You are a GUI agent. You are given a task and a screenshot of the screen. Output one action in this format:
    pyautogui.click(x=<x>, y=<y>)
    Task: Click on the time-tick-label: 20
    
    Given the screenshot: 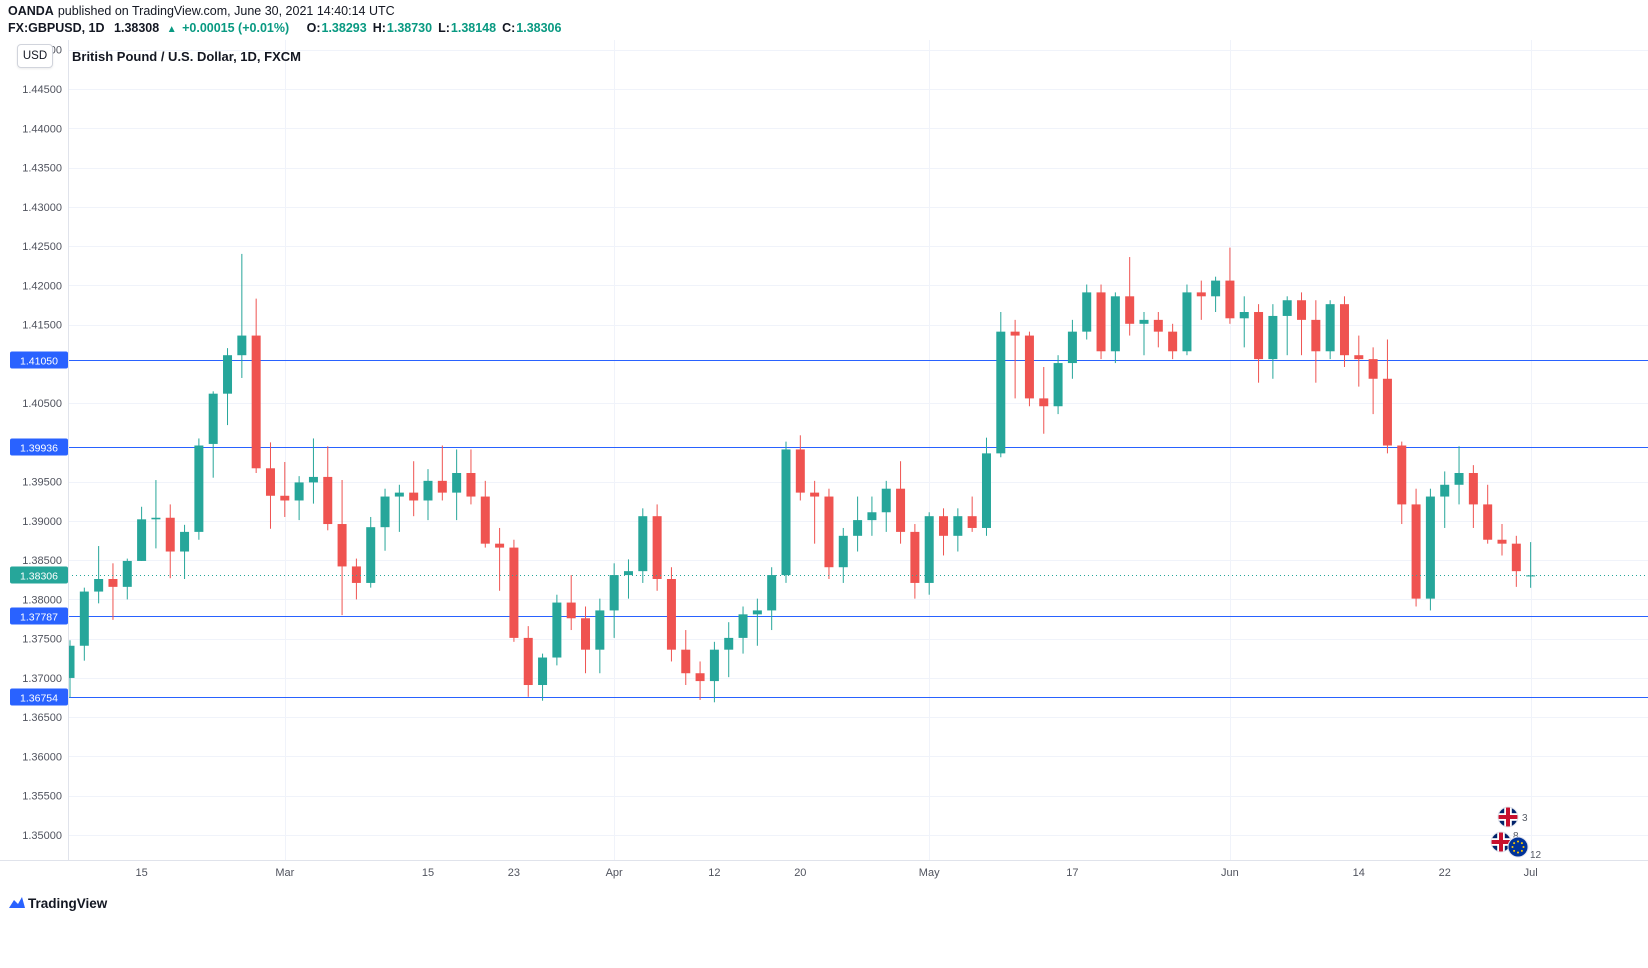 What is the action you would take?
    pyautogui.click(x=800, y=873)
    